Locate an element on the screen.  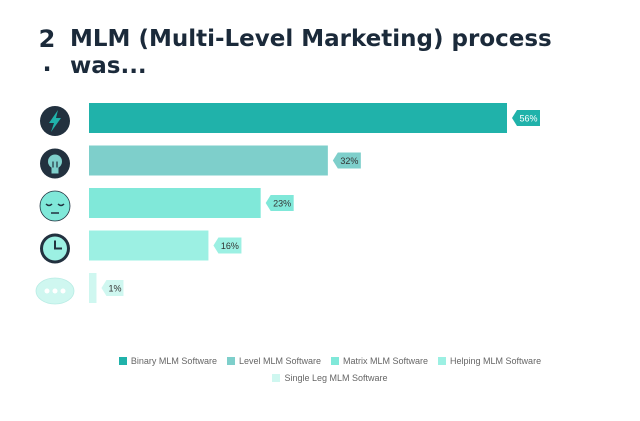
legend-label: Single Leg MLM Software is located at coordinates (336, 378).